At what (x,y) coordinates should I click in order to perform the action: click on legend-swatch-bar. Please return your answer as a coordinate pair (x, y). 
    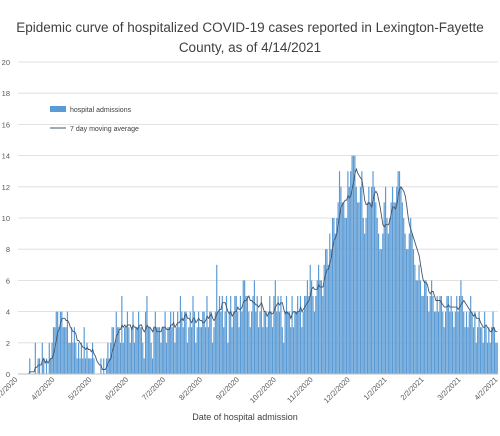
    Looking at the image, I should click on (58, 109).